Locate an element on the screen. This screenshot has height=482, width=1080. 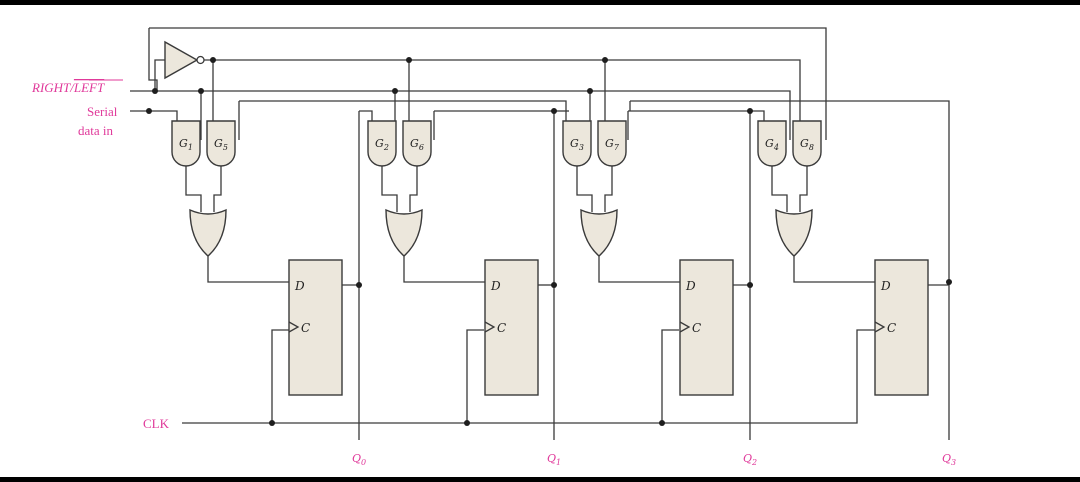
clk-label: CLK is located at coordinates (156, 423).